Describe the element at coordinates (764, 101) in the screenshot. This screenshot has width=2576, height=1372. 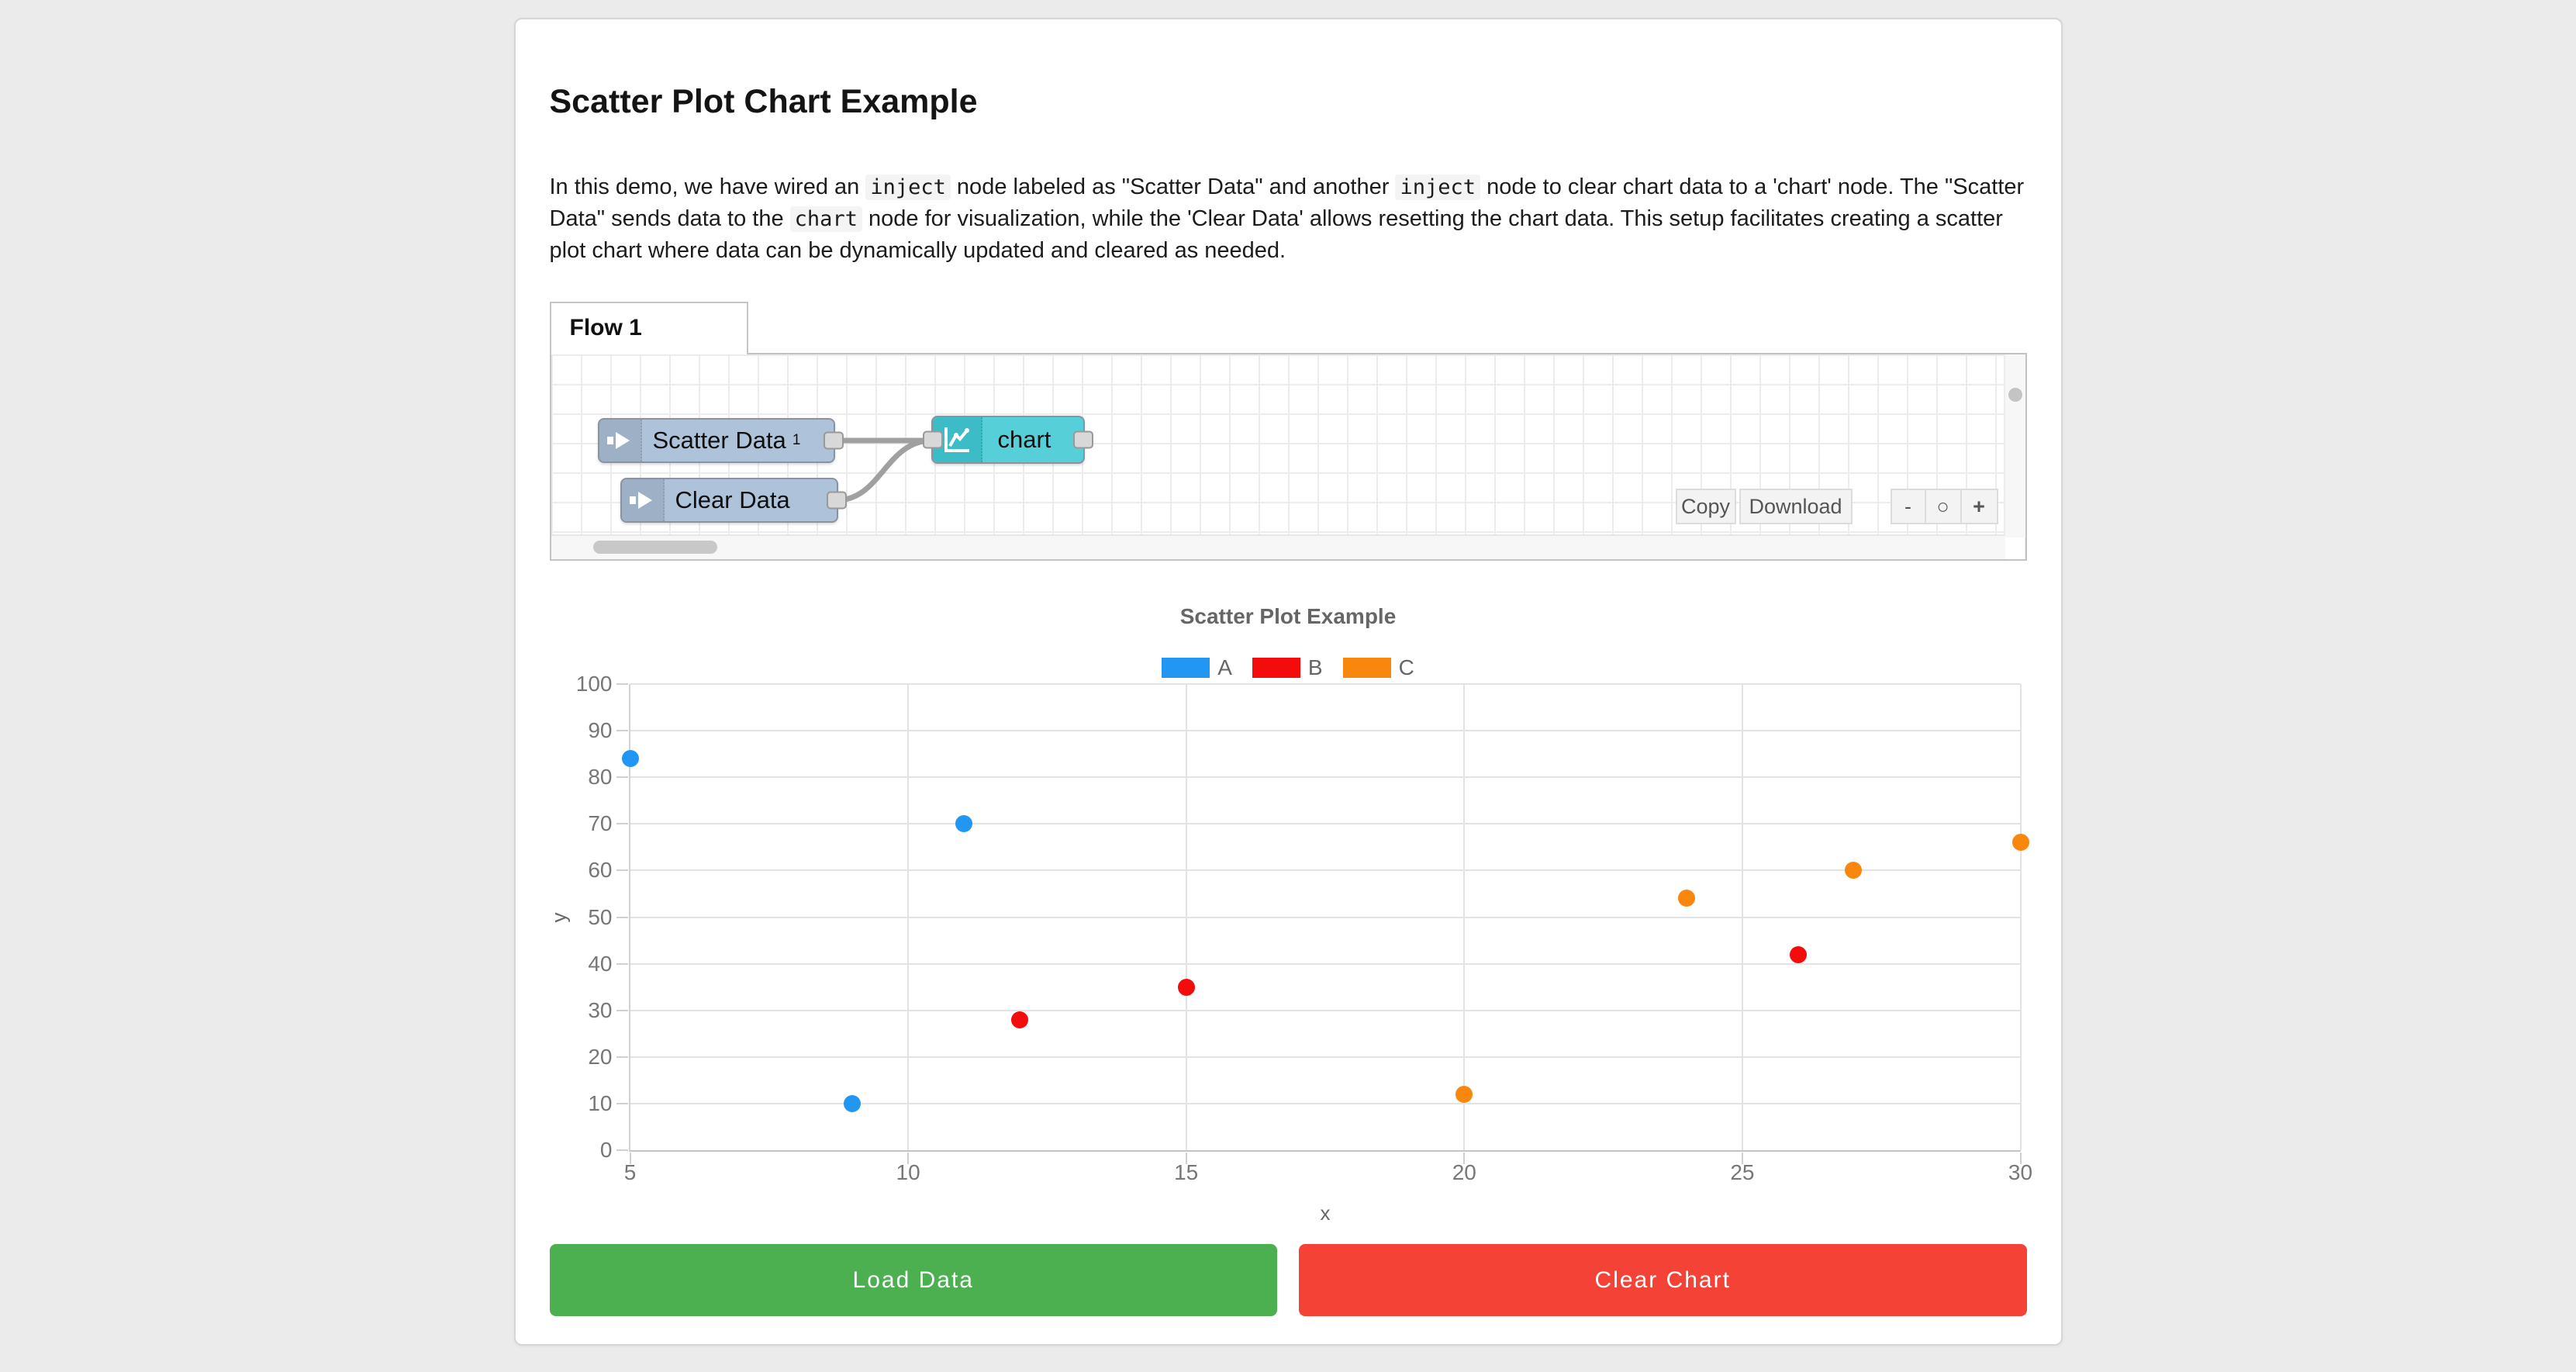
I see `page-title: Scatter Plot Chart Example` at that location.